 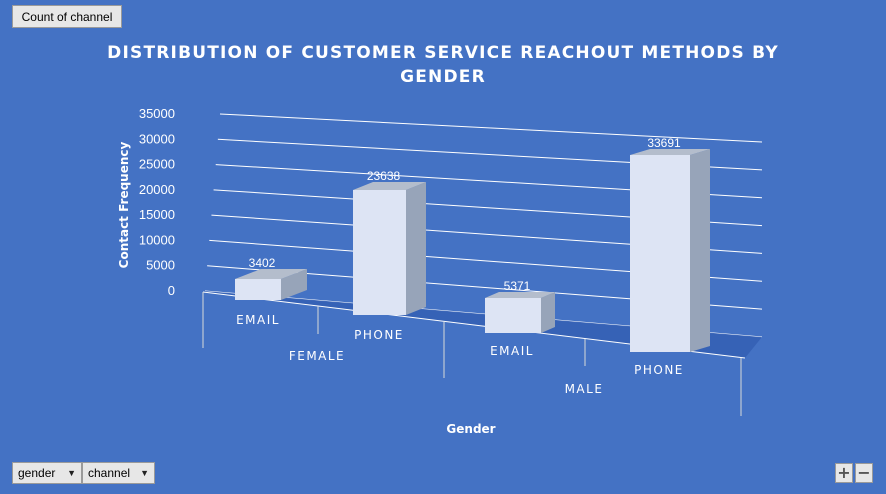 What do you see at coordinates (157, 164) in the screenshot?
I see `y-tick-label: 25000` at bounding box center [157, 164].